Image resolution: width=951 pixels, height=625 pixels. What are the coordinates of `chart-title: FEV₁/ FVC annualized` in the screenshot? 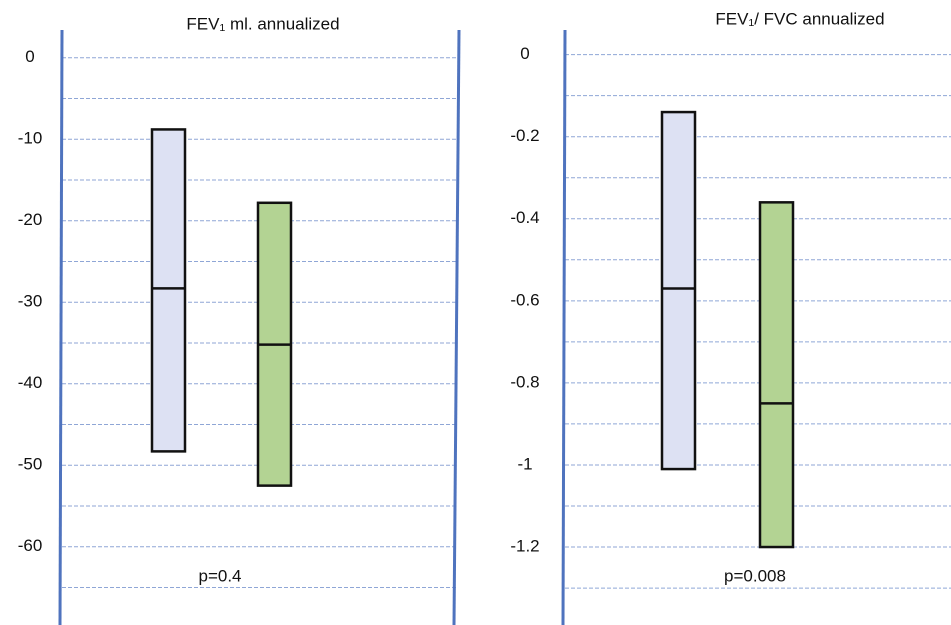 It's located at (799, 18).